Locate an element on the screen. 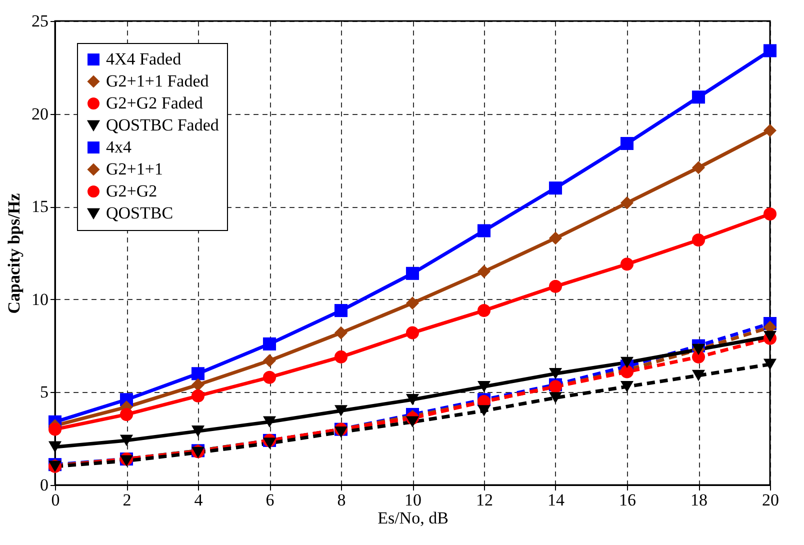  y-axis-title: Capacity bps/Hz is located at coordinates (14, 253).